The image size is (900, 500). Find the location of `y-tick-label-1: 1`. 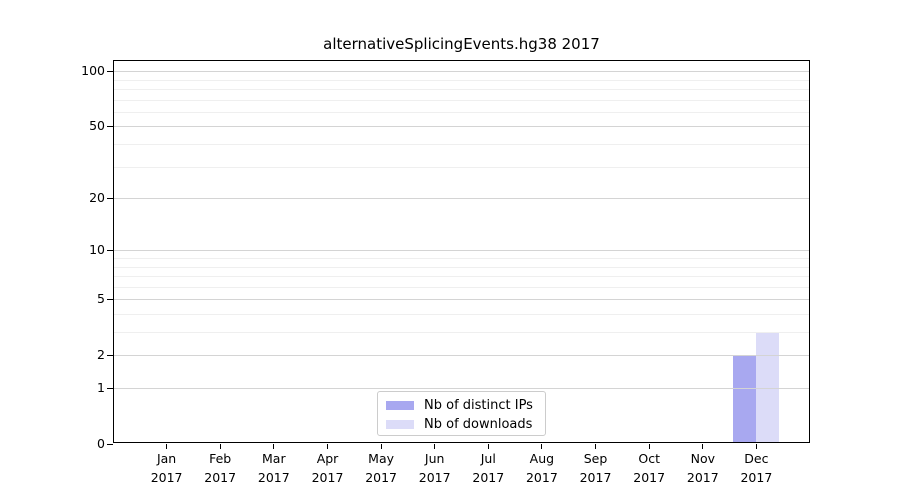

y-tick-label-1: 1 is located at coordinates (101, 387).